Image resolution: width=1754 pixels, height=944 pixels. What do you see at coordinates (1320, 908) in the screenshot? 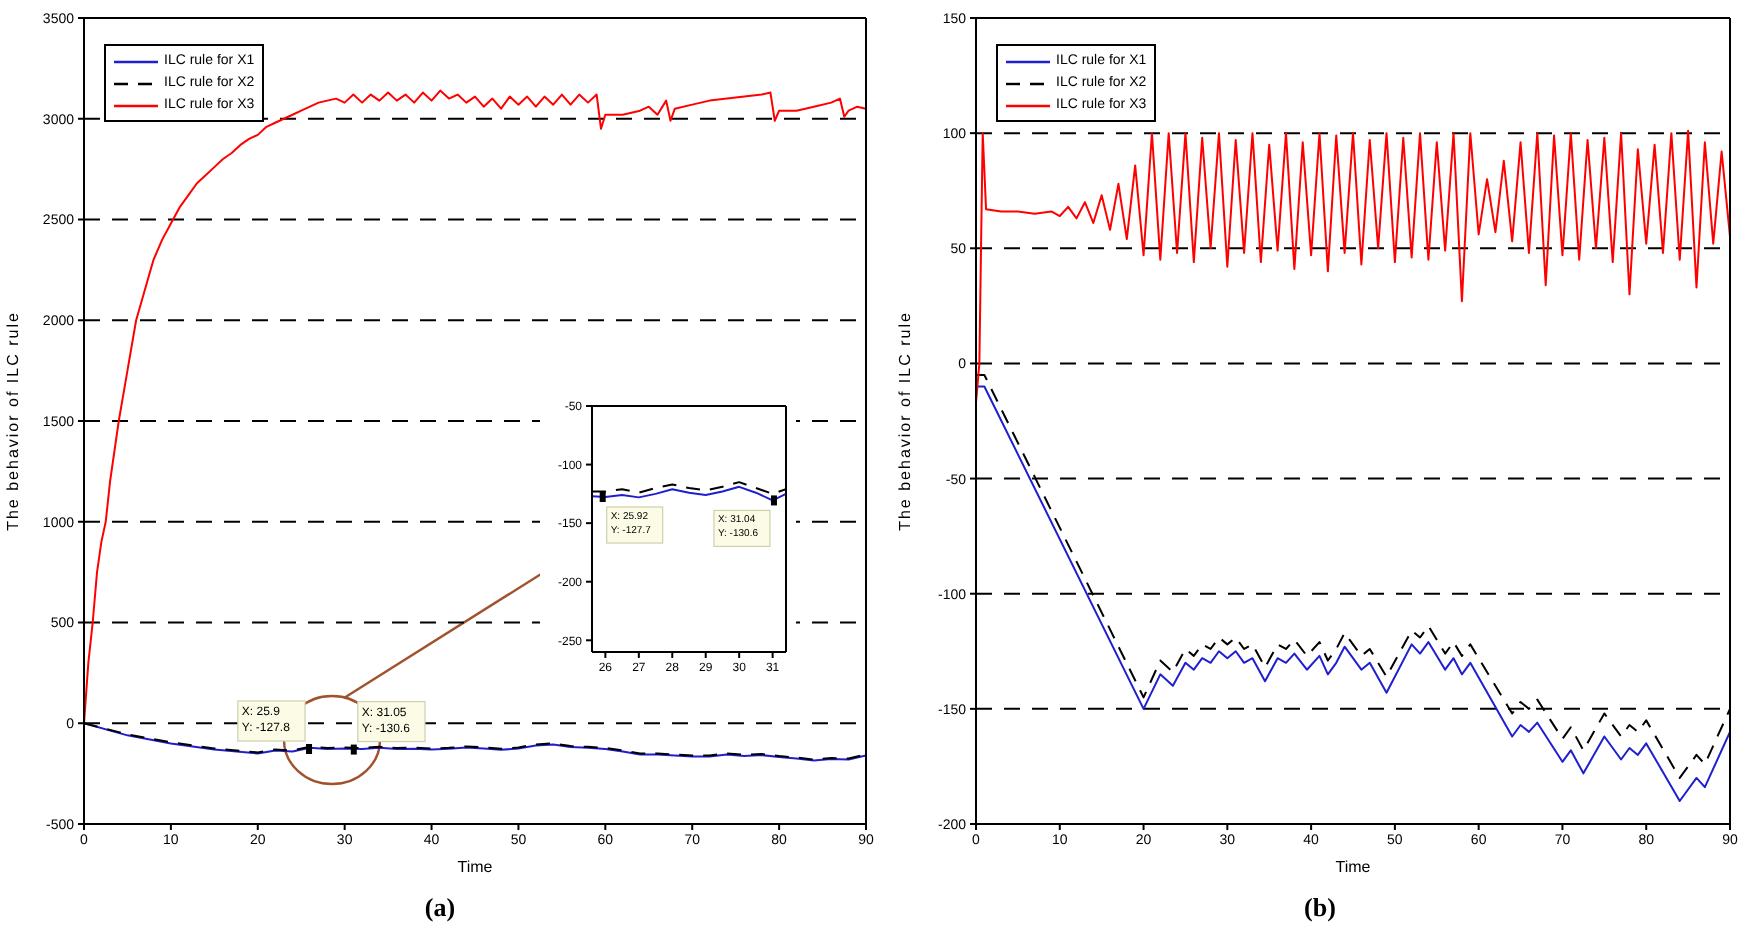
I see `text: (b)` at bounding box center [1320, 908].